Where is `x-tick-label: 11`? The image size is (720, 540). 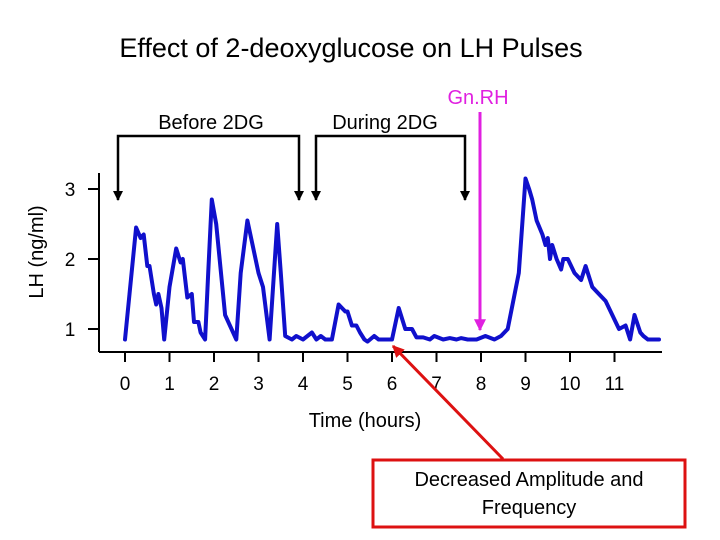
x-tick-label: 11 is located at coordinates (615, 384).